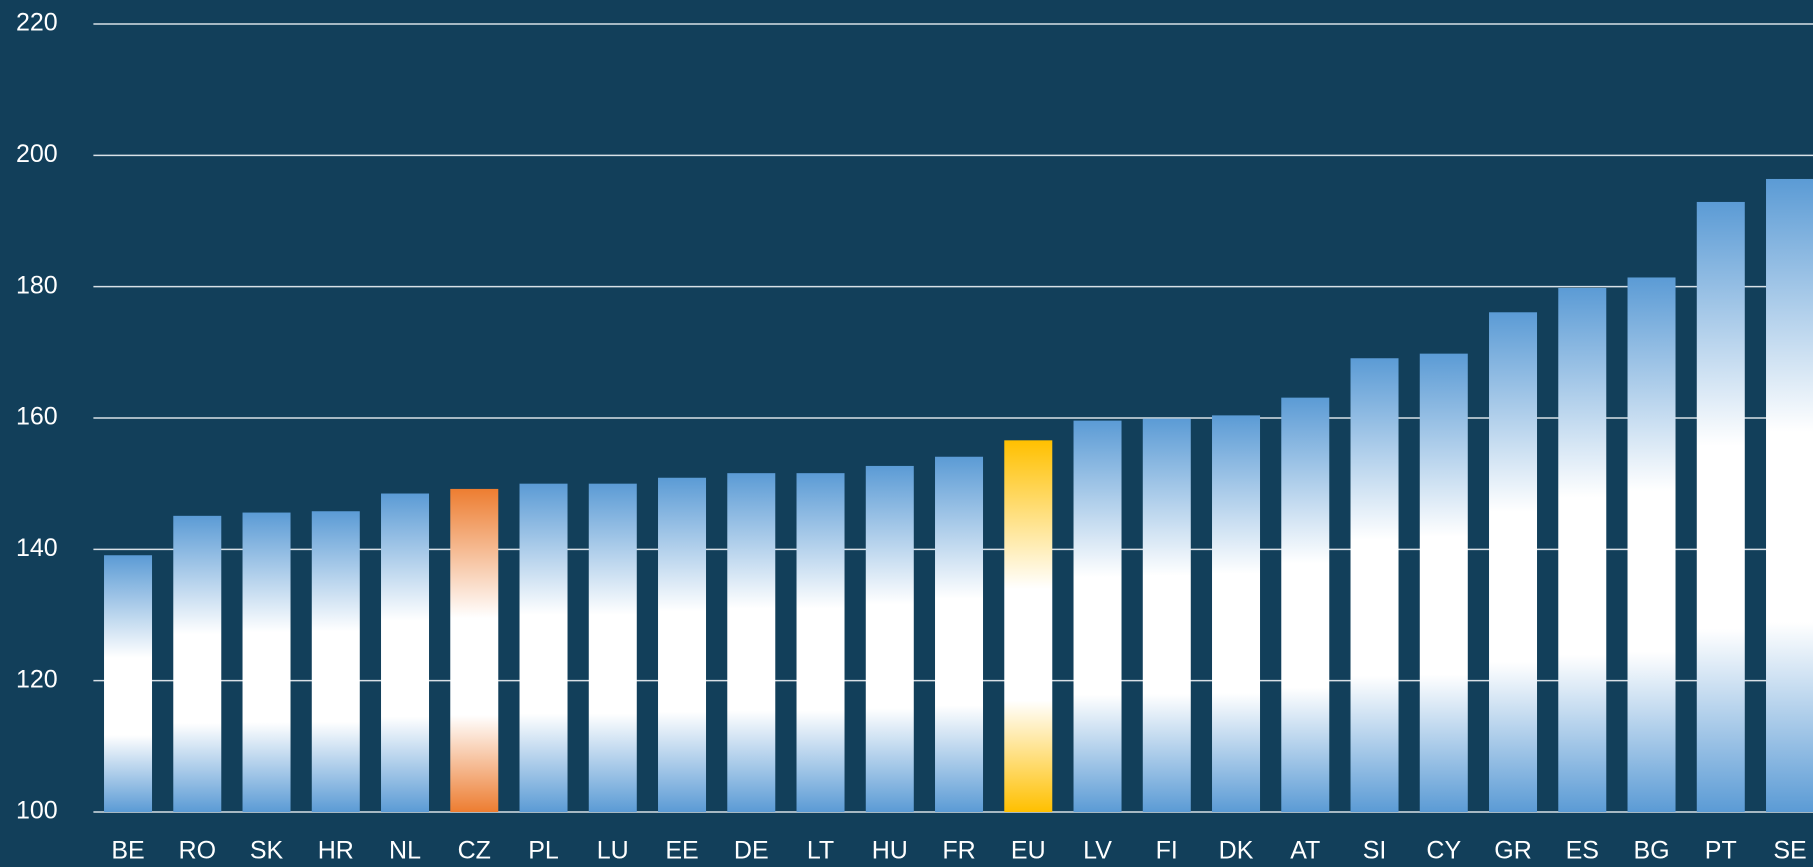  I want to click on y-tick-label: 100, so click(37, 811).